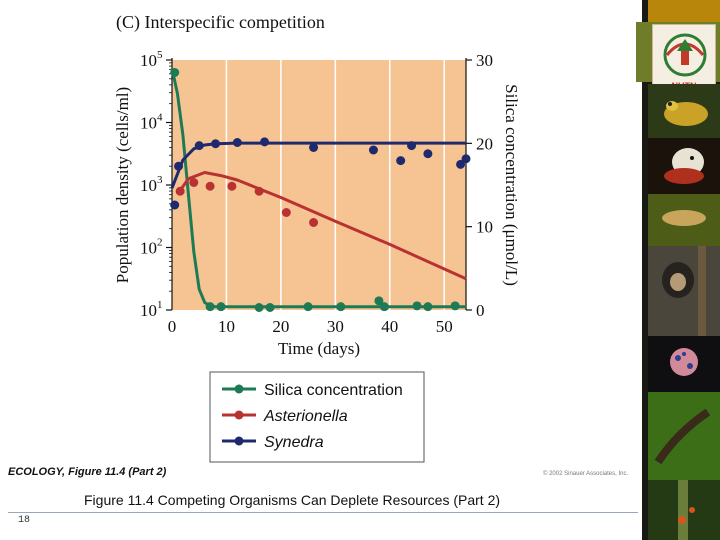  I want to click on logo-emblem-icon, so click(685, 55).